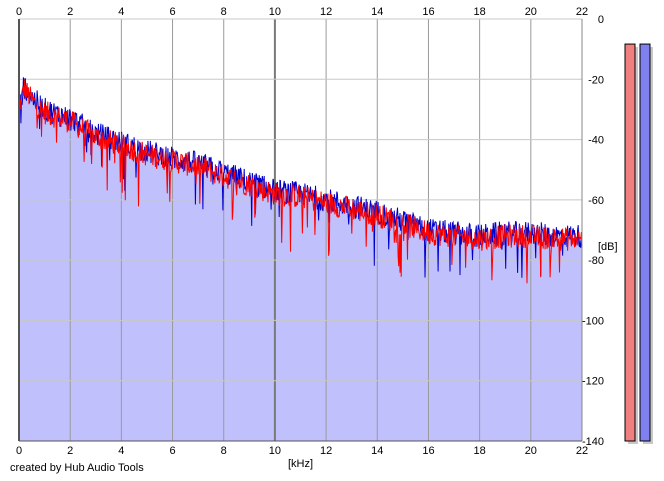 This screenshot has width=664, height=481. Describe the element at coordinates (428, 451) in the screenshot. I see `x-tick-label-bottom: 16` at that location.